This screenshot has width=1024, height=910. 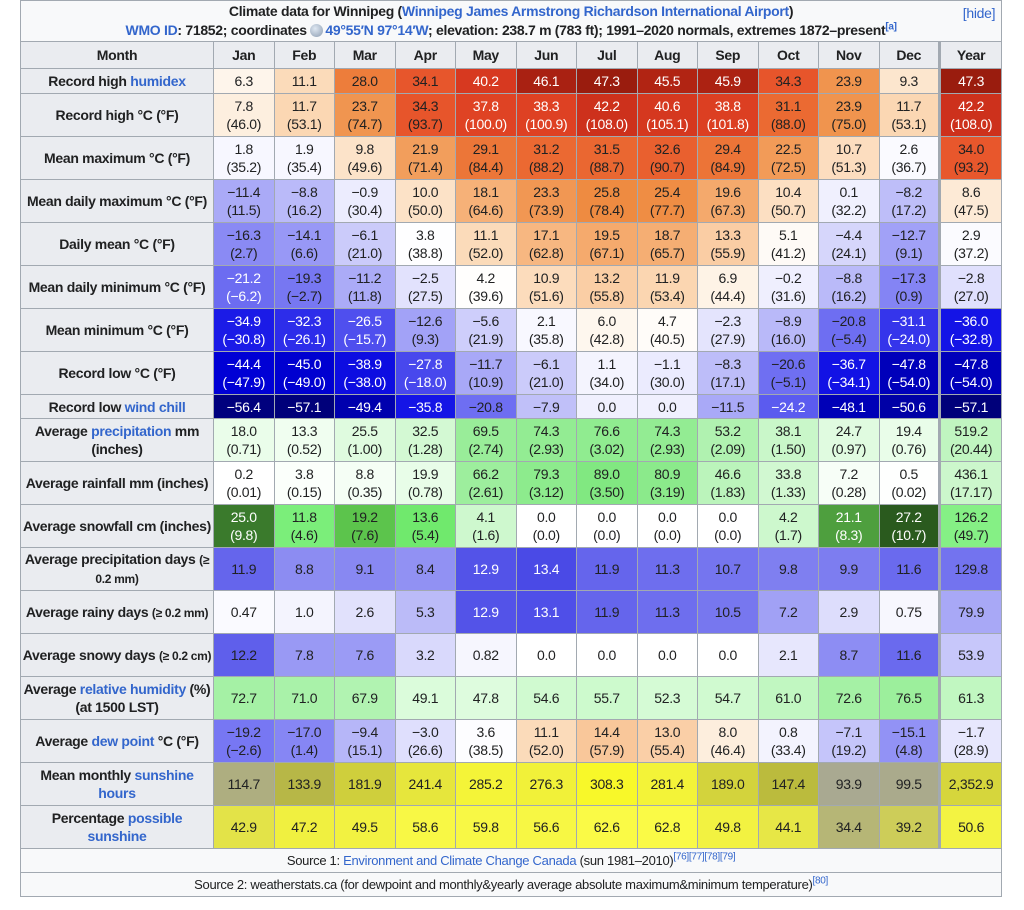 What do you see at coordinates (704, 857) in the screenshot?
I see `source-1-refs: [76][77][78][79]` at bounding box center [704, 857].